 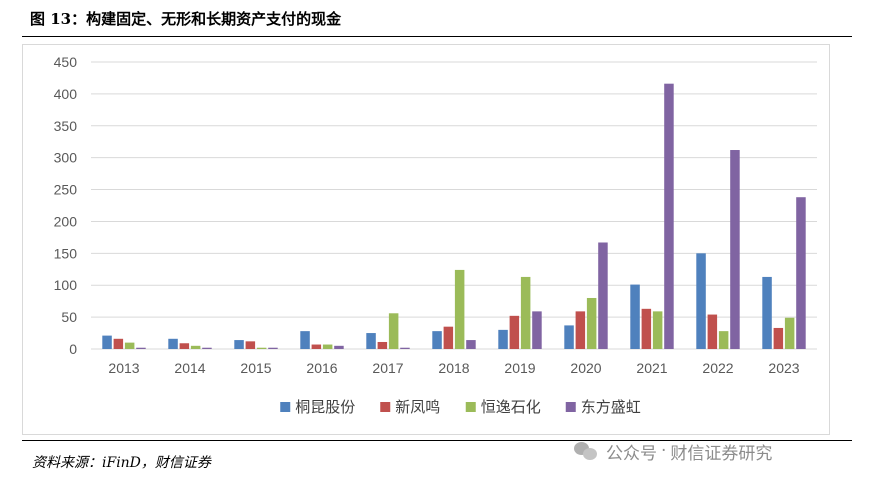 What do you see at coordinates (585, 368) in the screenshot?
I see `x-tick-label: 2020` at bounding box center [585, 368].